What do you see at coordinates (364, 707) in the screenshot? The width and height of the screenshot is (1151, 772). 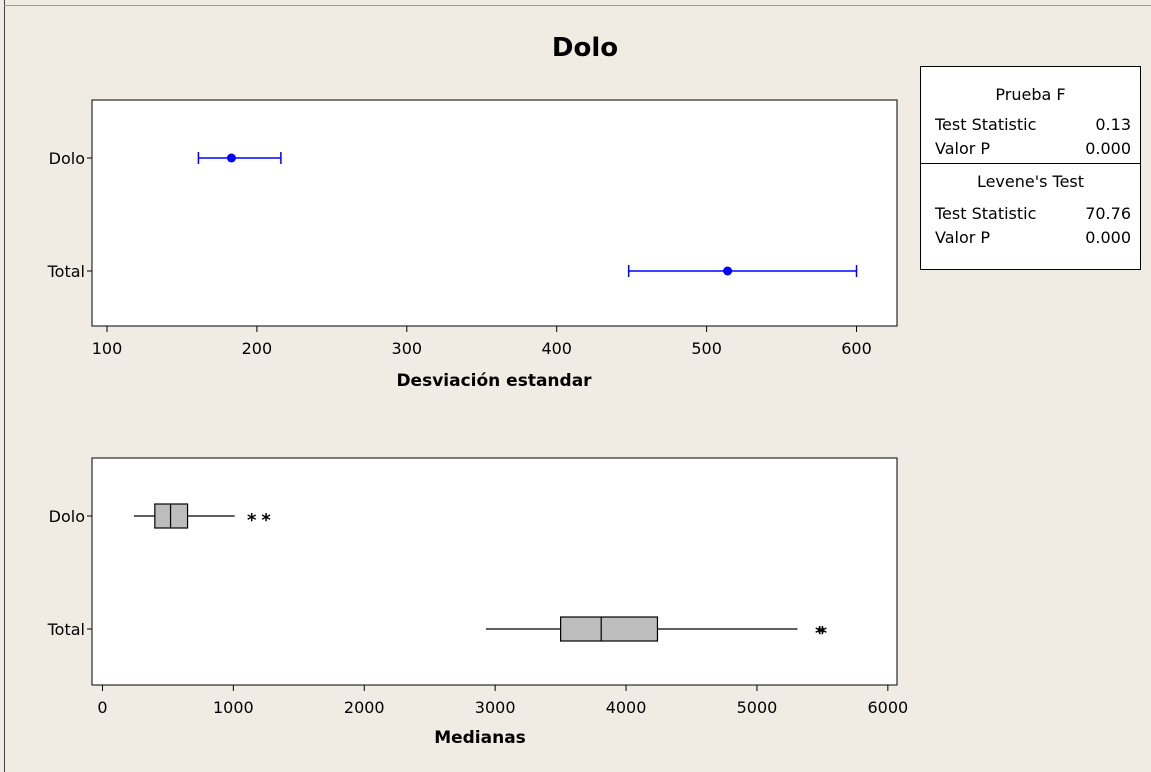 I see `x-tick-label: 2000` at bounding box center [364, 707].